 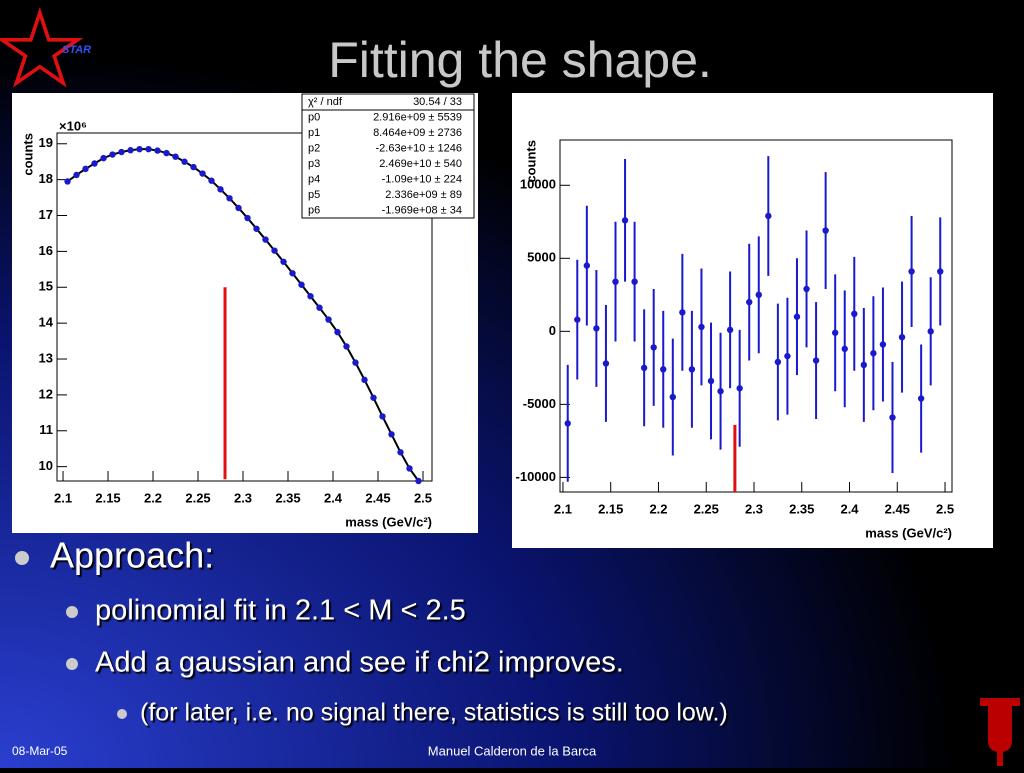 What do you see at coordinates (388, 156) in the screenshot?
I see `stats-box` at bounding box center [388, 156].